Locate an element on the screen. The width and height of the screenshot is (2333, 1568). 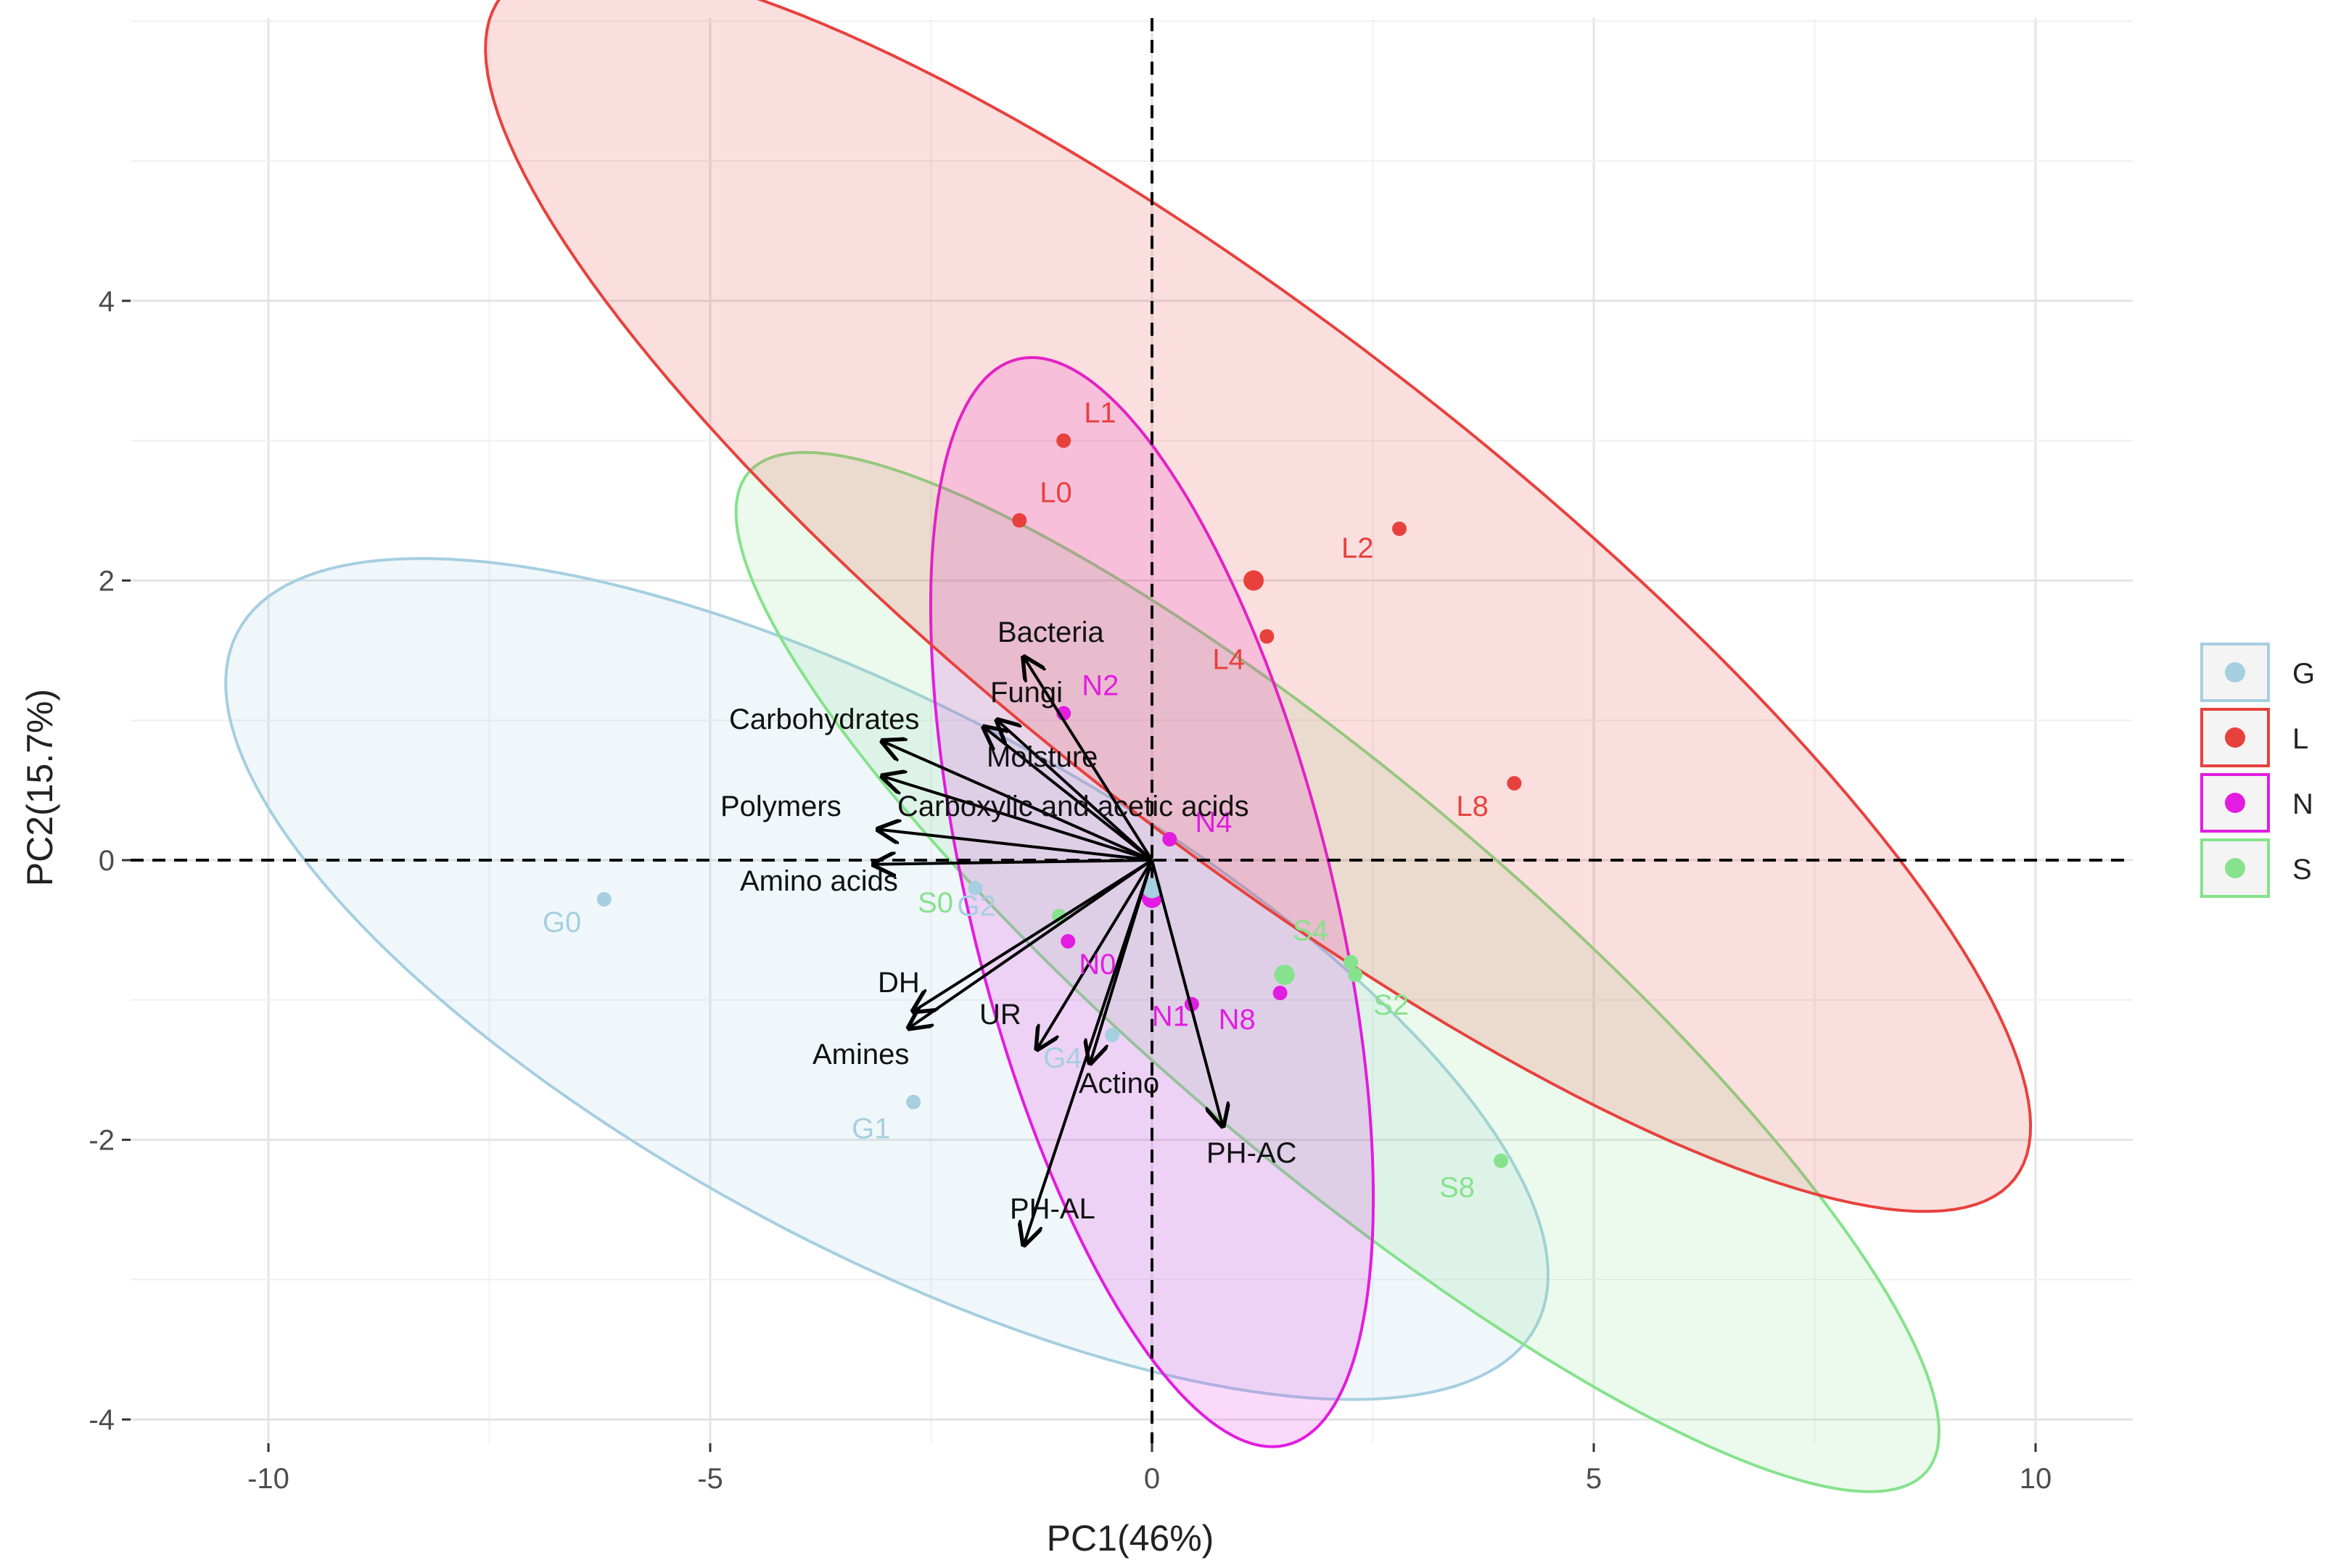
loading-label-polymers: Polymers is located at coordinates (781, 806).